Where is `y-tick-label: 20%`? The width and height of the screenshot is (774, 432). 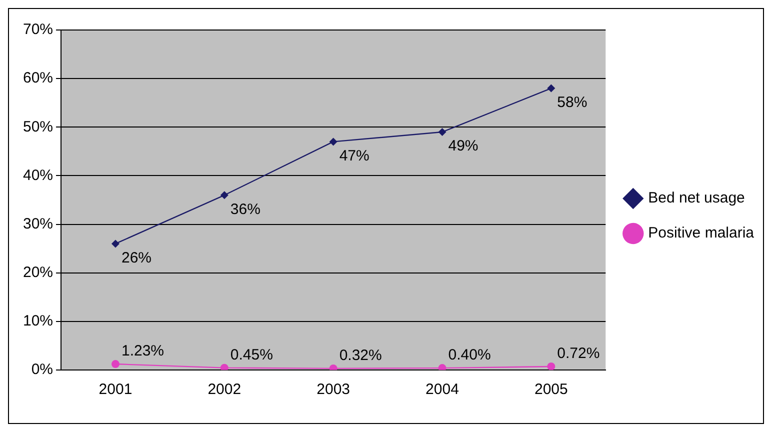
y-tick-label: 20% is located at coordinates (38, 272).